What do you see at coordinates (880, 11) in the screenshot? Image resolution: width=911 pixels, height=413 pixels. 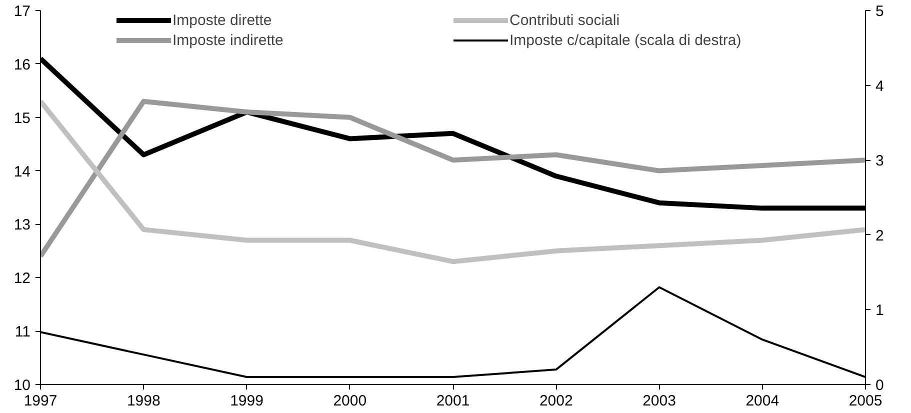 I see `y2-tick-label: 5` at bounding box center [880, 11].